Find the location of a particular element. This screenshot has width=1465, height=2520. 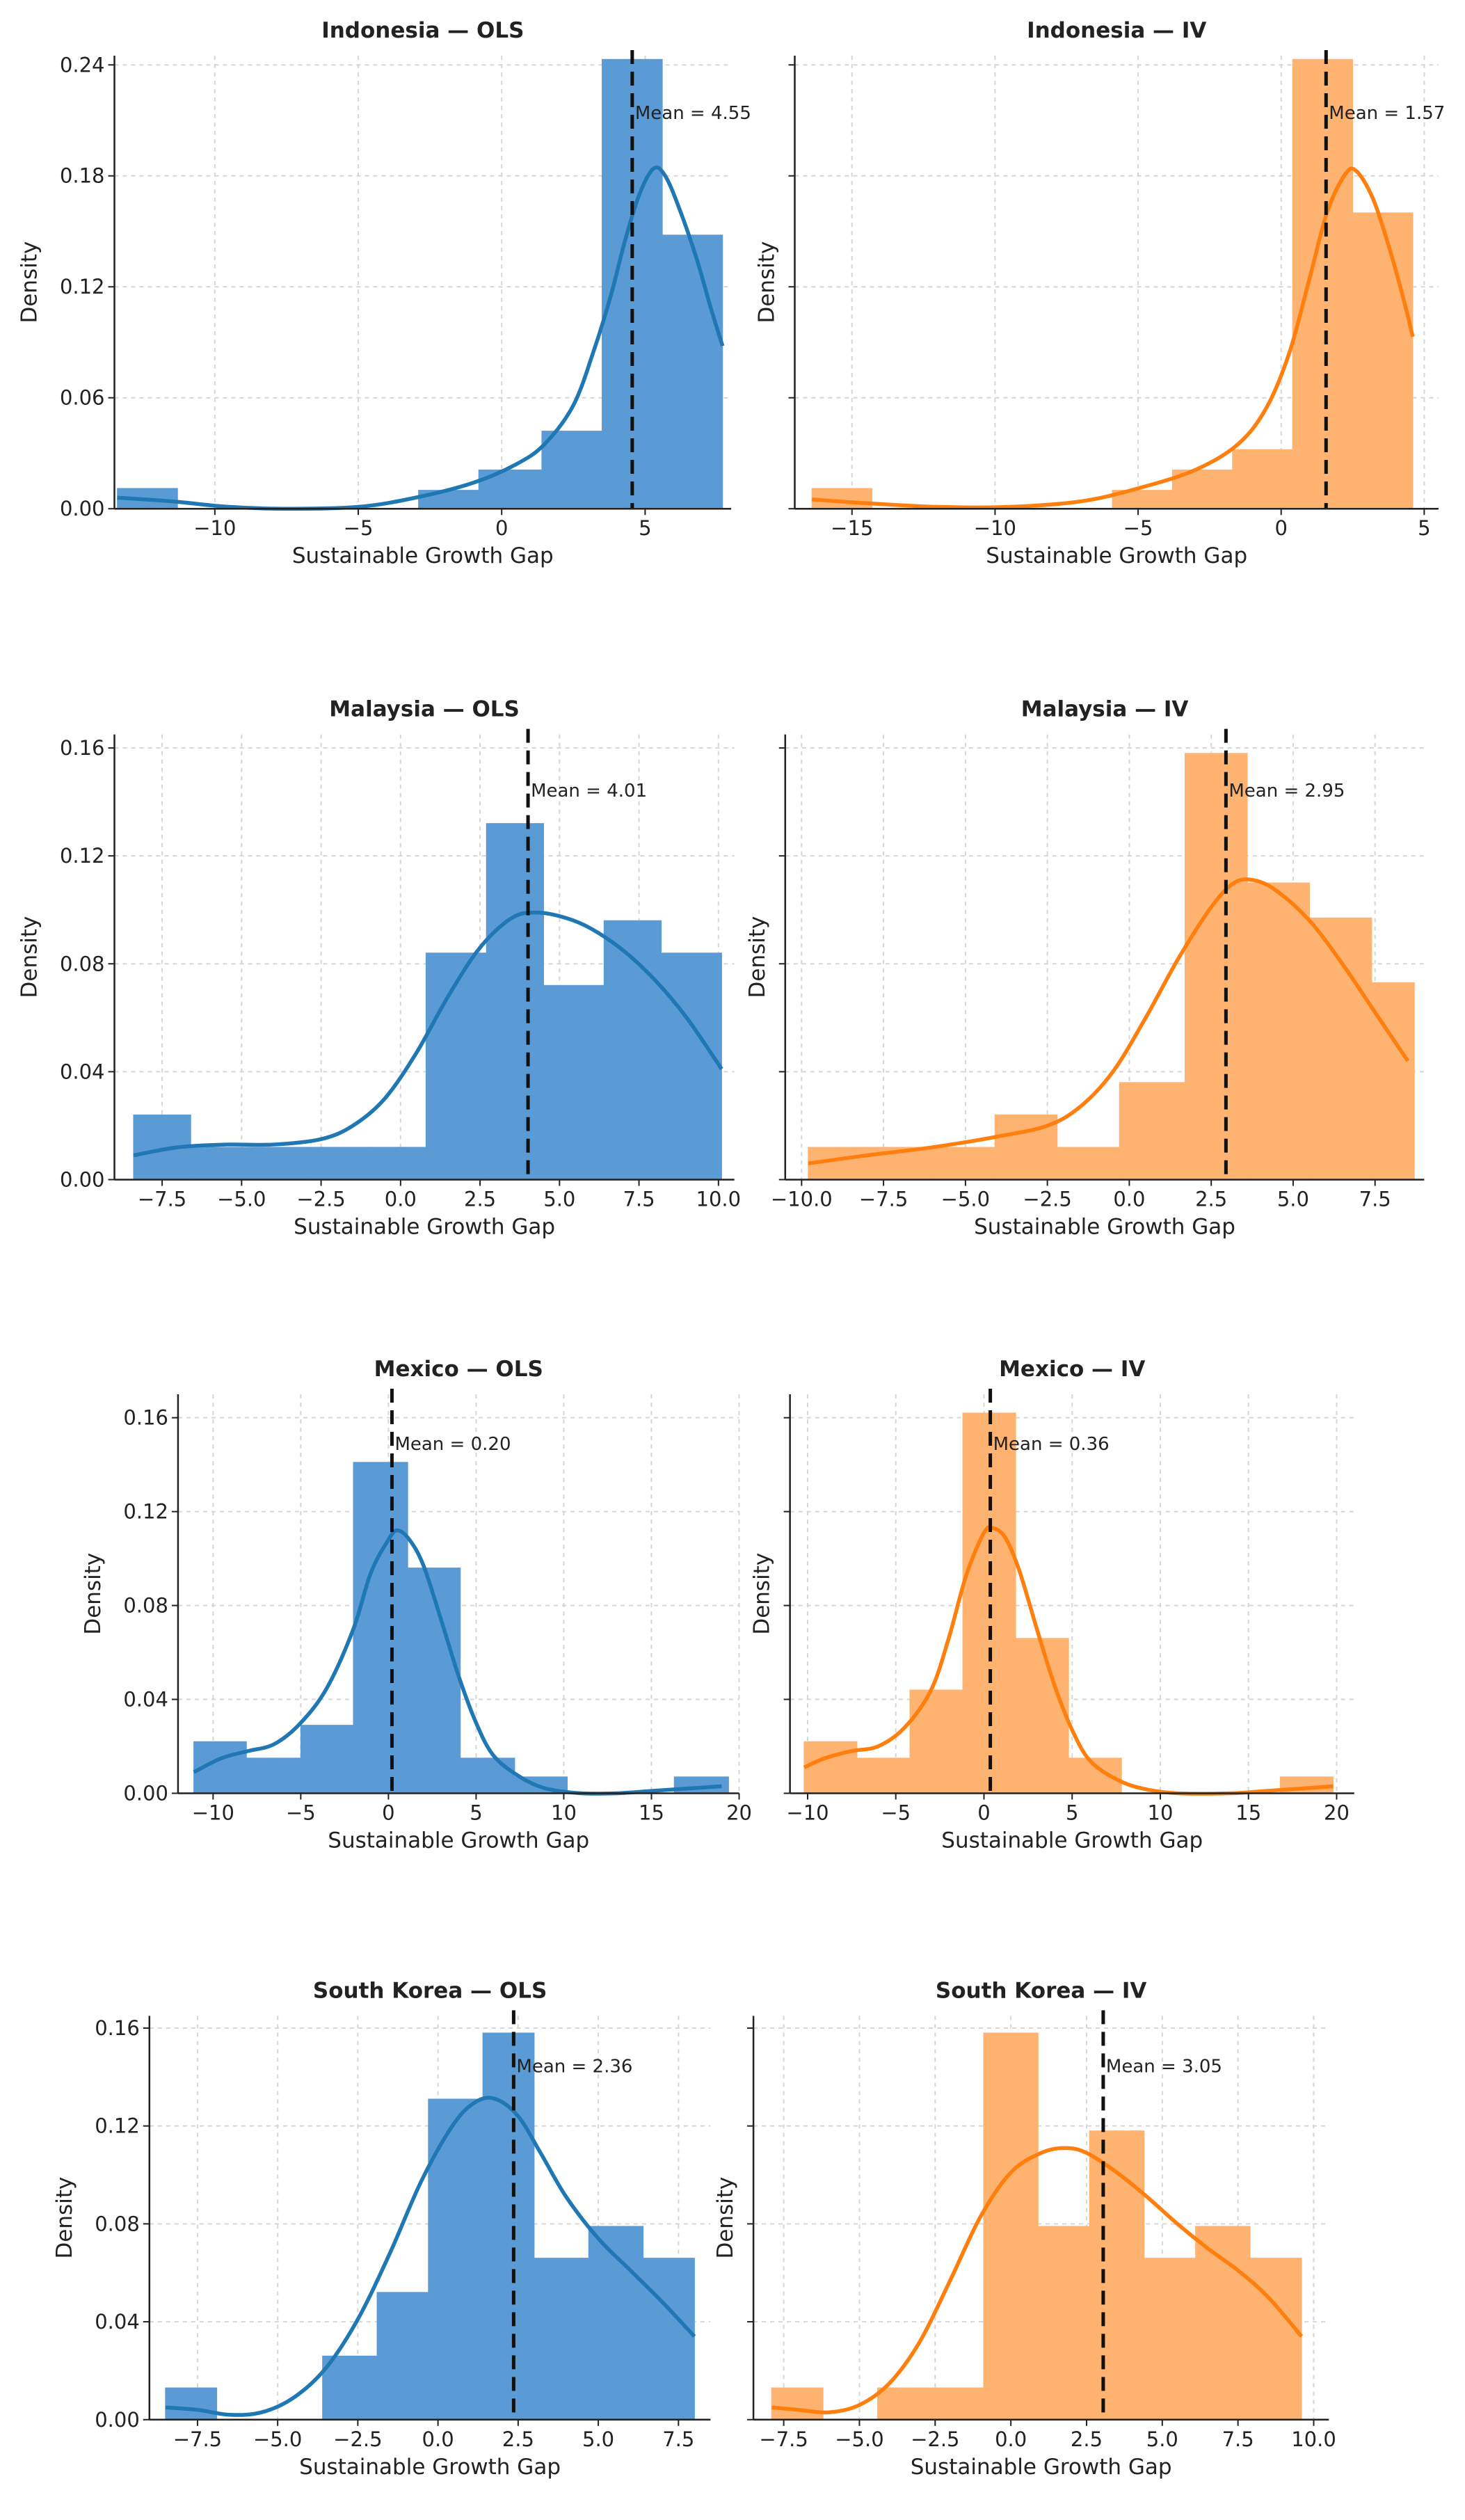

chart-title: Mexico — OLS is located at coordinates (458, 1369).